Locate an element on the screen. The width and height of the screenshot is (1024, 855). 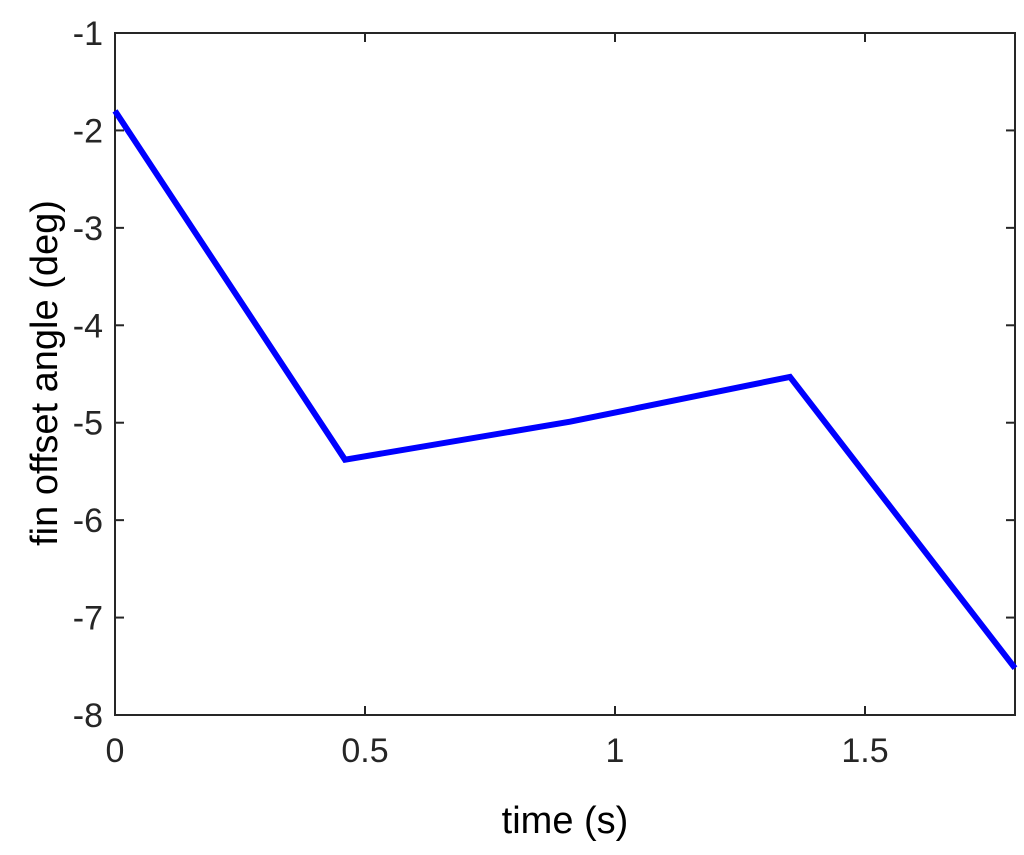
y-tick-label: -2 is located at coordinates (88, 131).